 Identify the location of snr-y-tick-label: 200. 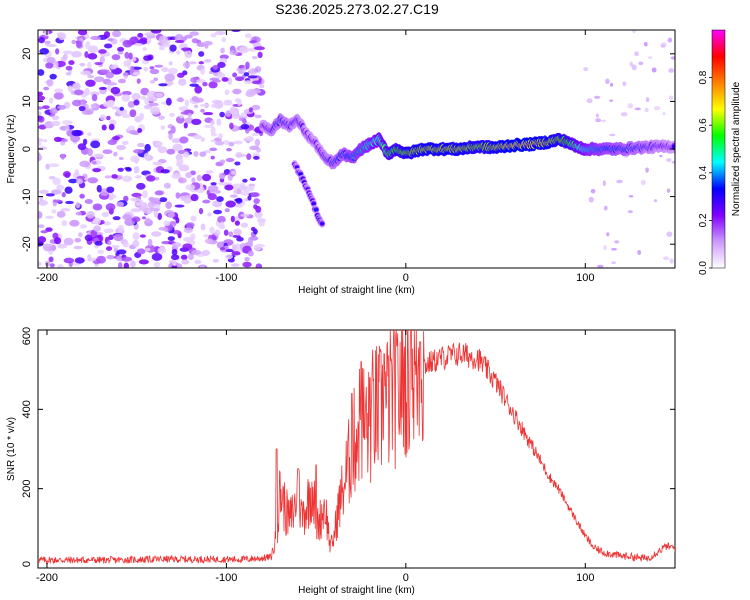
(27, 488).